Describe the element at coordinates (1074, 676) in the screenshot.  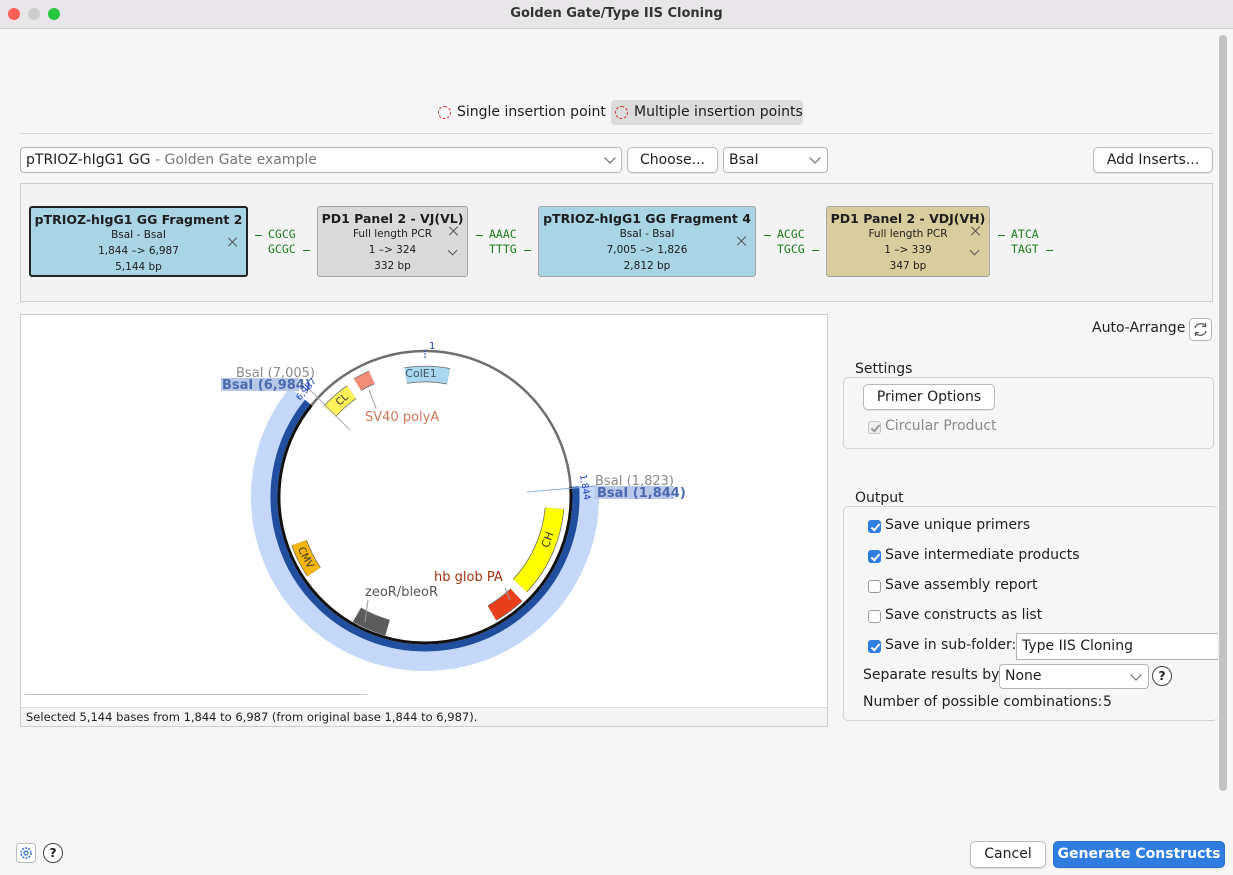
I see `separate-select: None` at that location.